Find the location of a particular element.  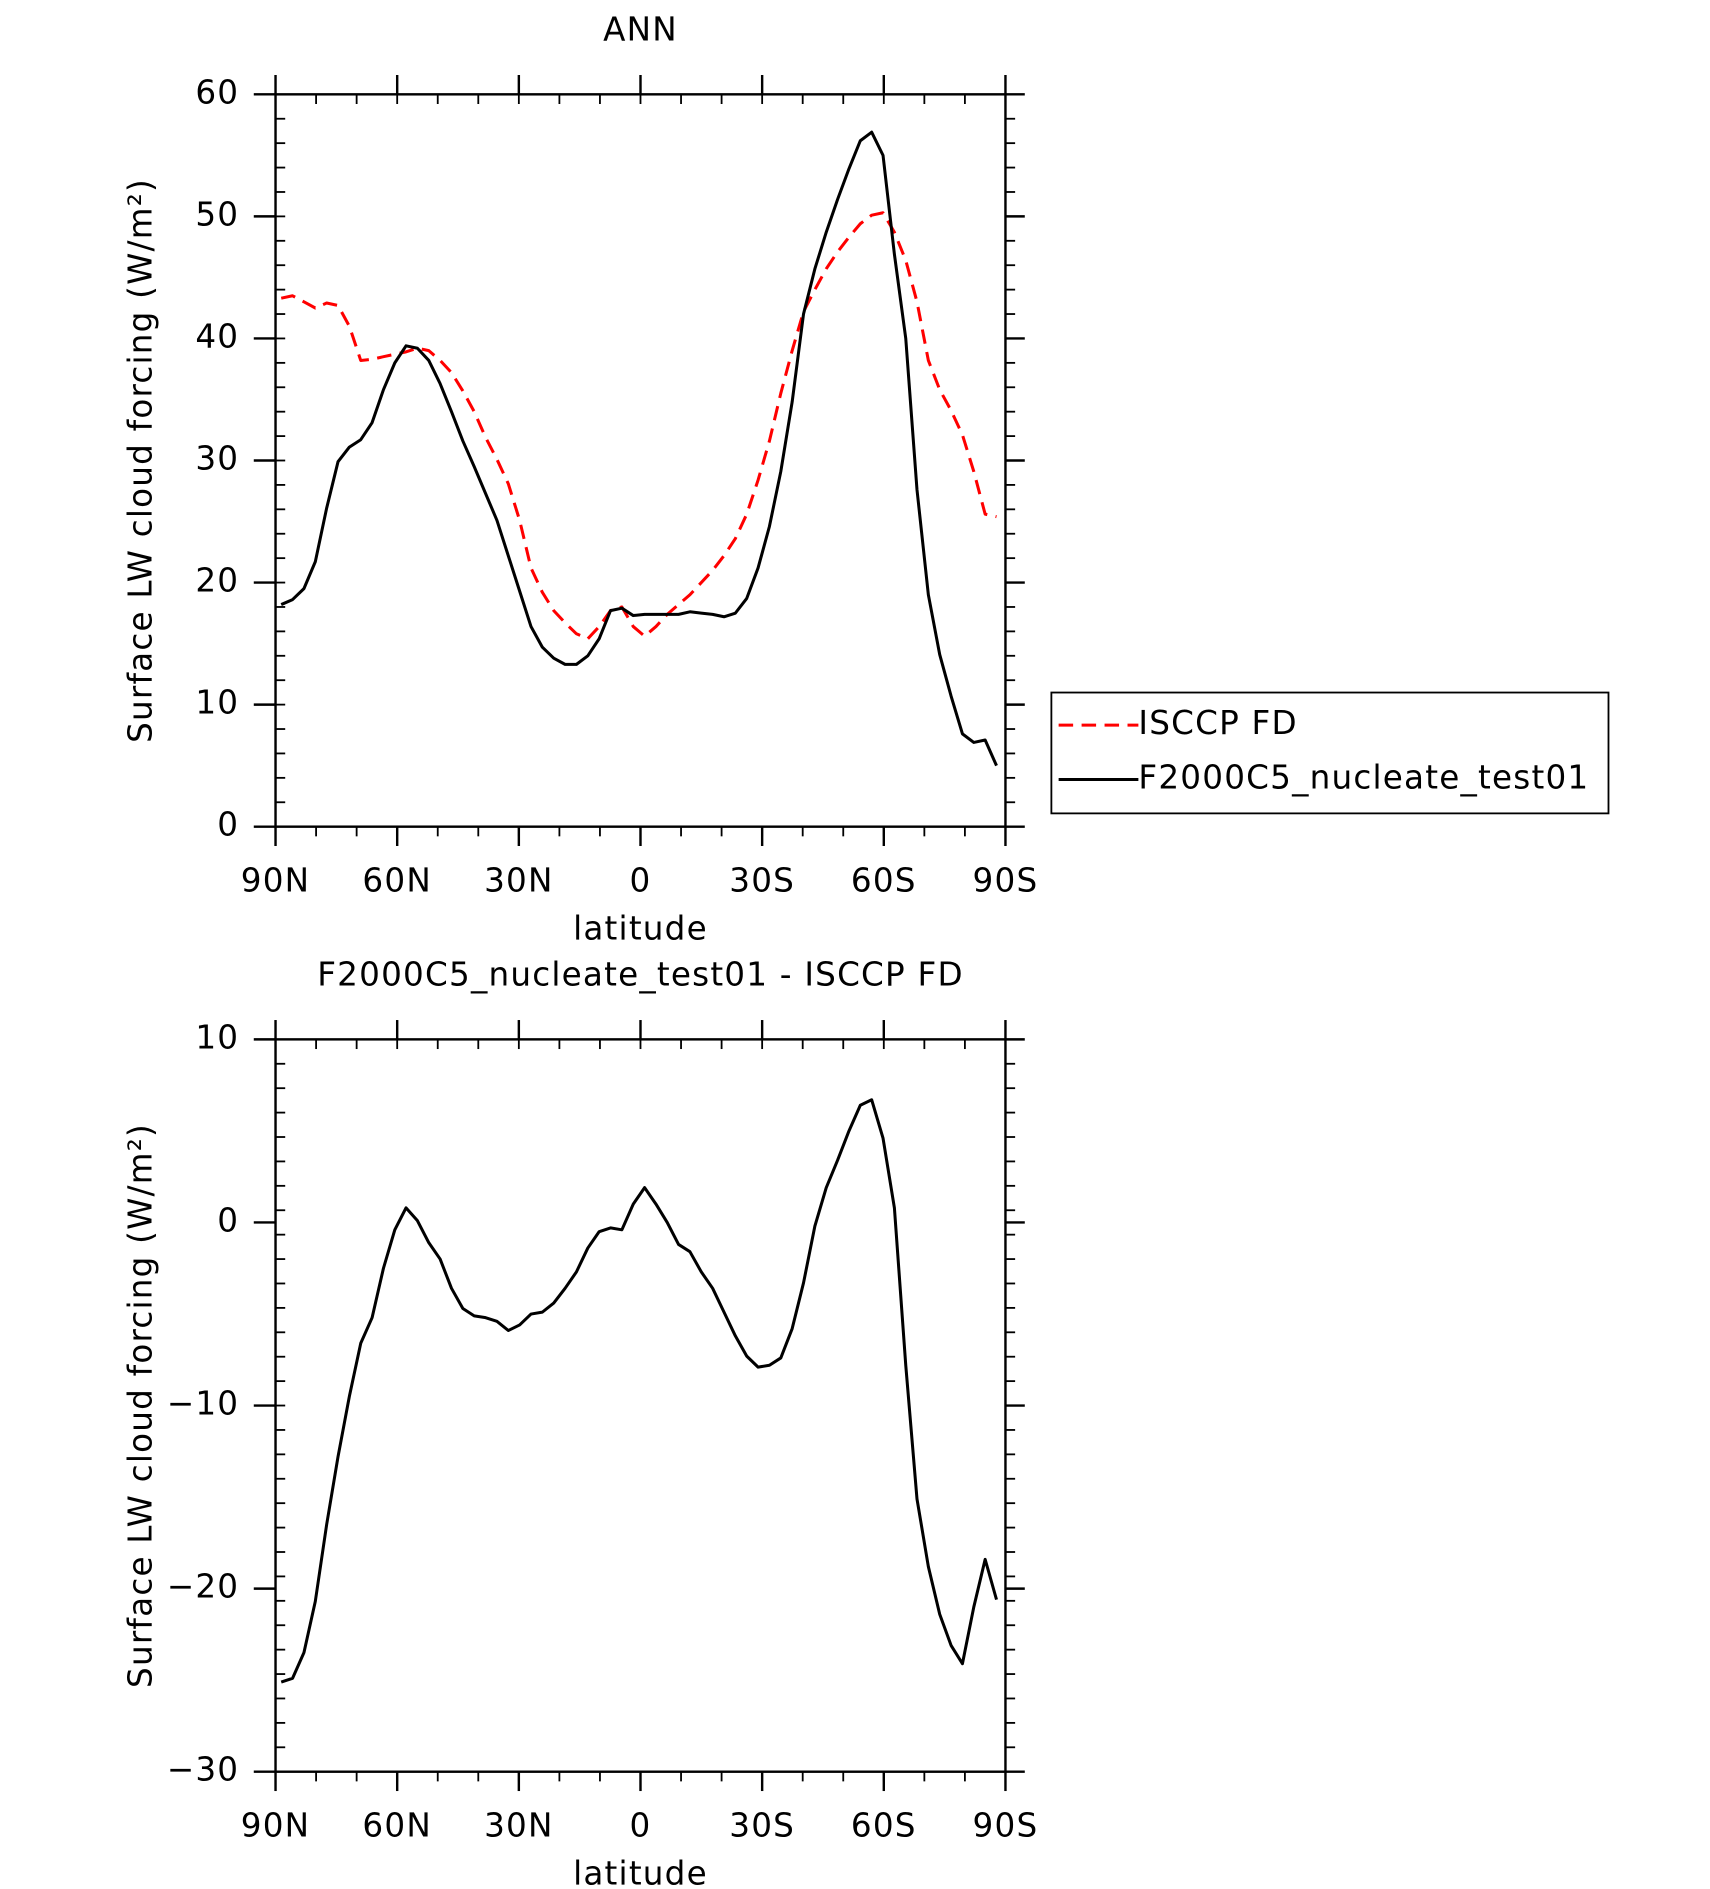

legend: ISCCP FD F2000C5_nucleate_test01 is located at coordinates (1330, 753).